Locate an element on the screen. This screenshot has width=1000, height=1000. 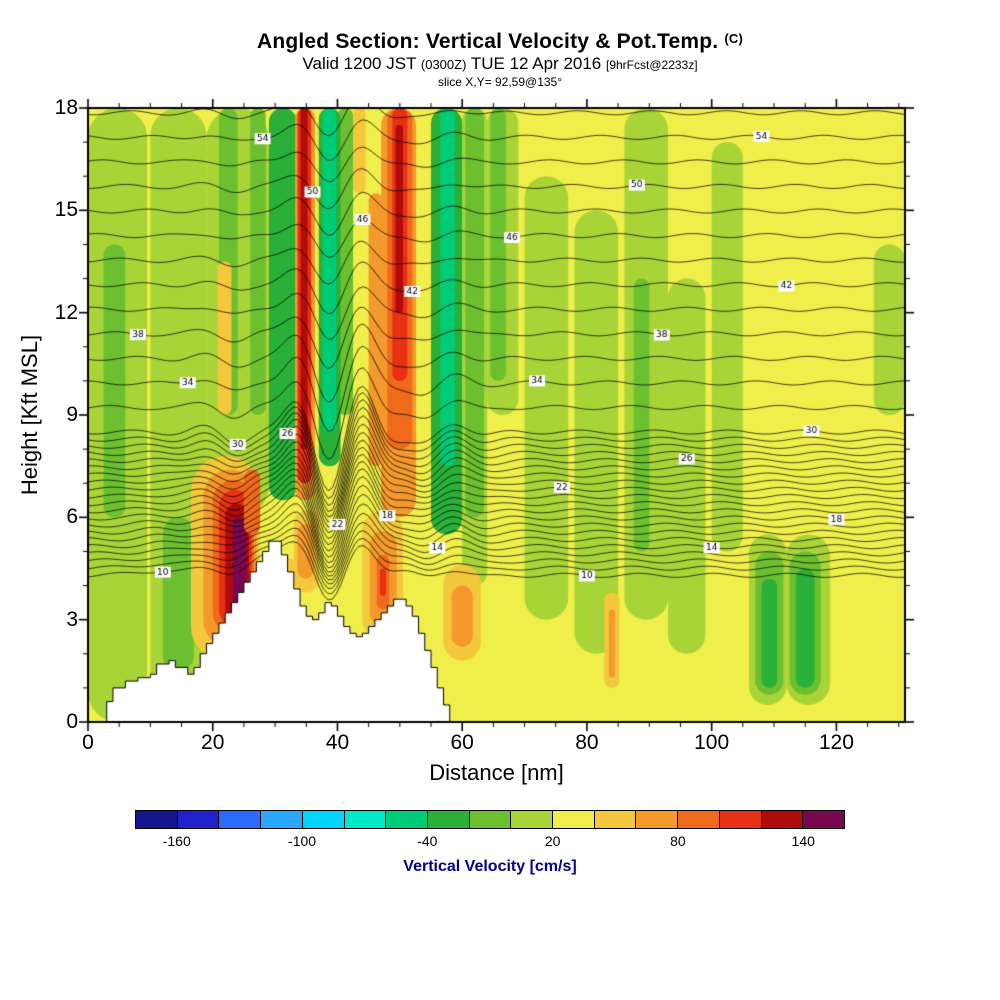
colorbar is located at coordinates (490, 819).